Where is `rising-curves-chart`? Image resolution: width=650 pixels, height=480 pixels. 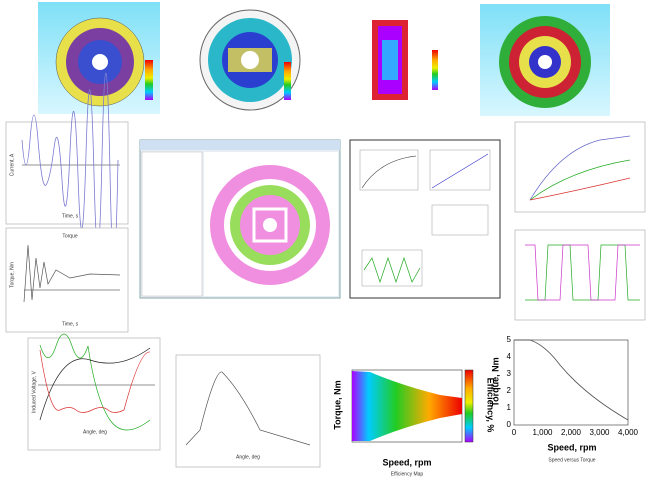
rising-curves-chart is located at coordinates (580, 167).